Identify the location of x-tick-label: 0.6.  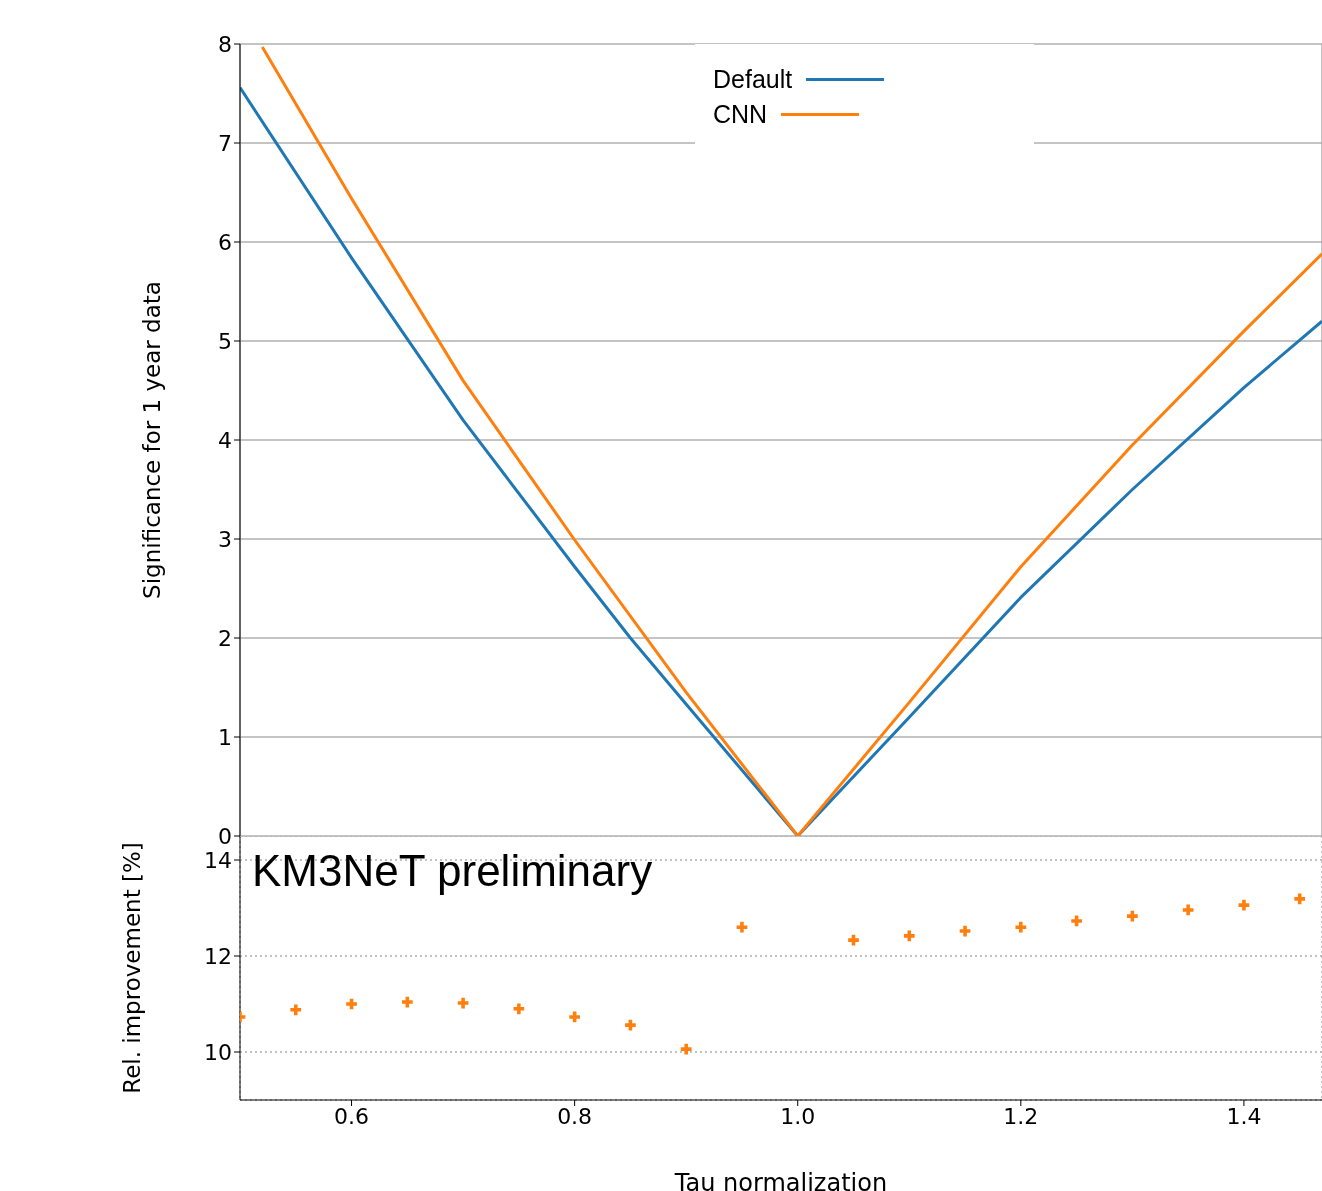
(352, 1116).